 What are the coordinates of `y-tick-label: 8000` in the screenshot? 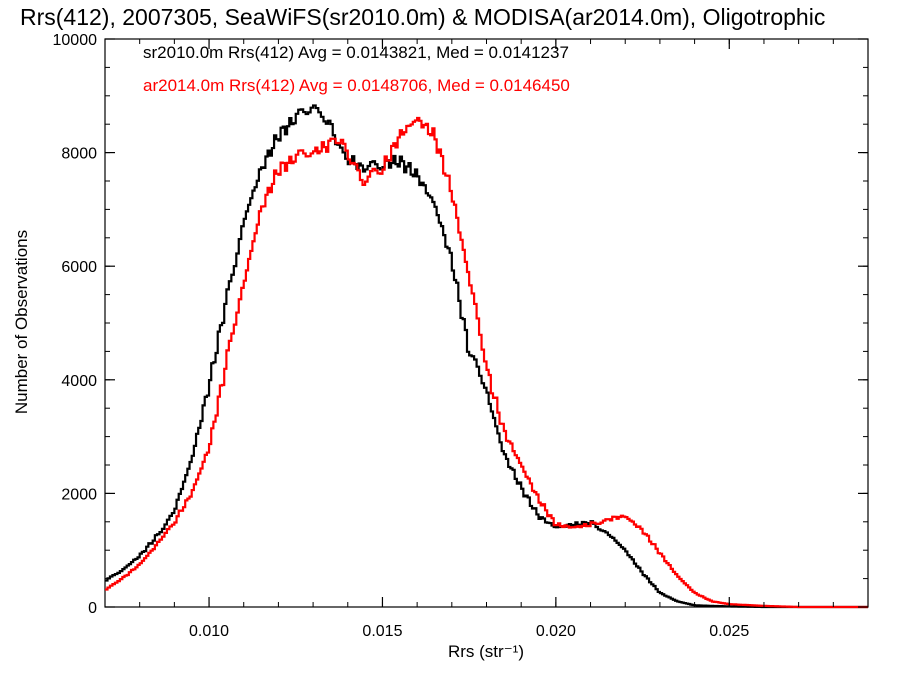 It's located at (79, 154).